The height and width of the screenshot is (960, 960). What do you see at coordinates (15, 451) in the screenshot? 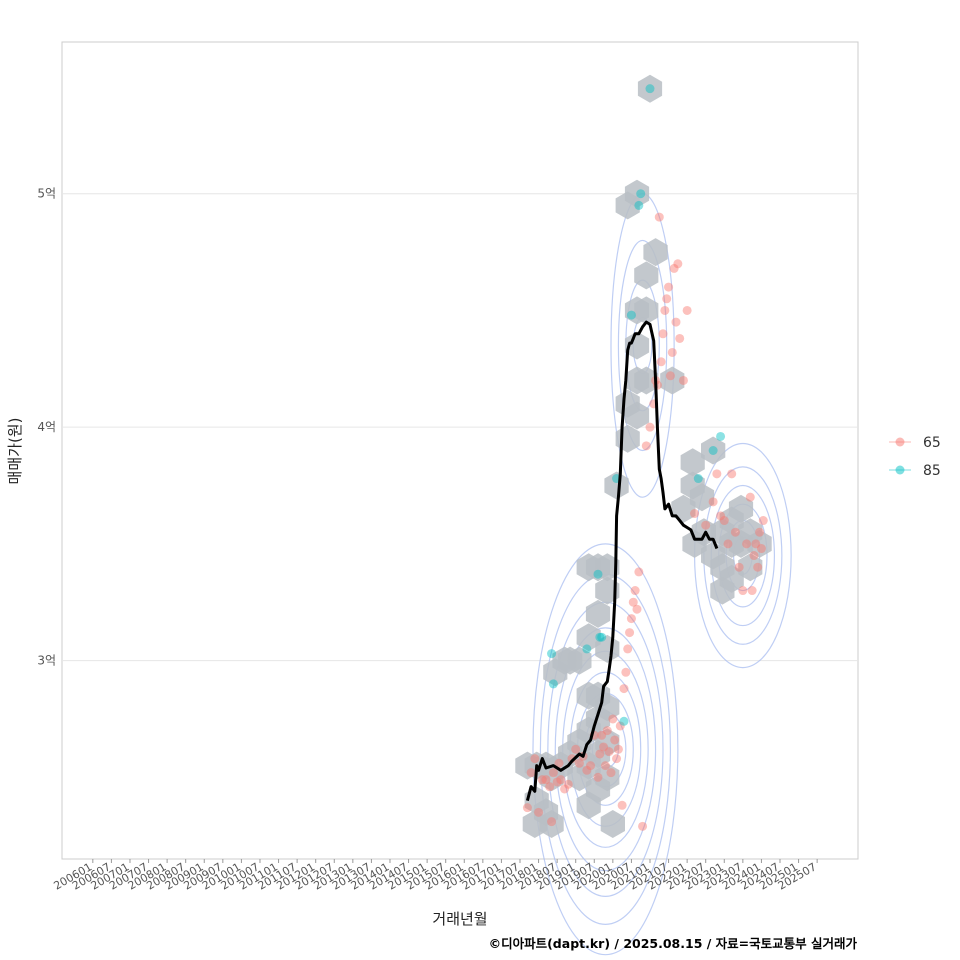
I see `y-axis-title: 매매가(원)` at bounding box center [15, 451].